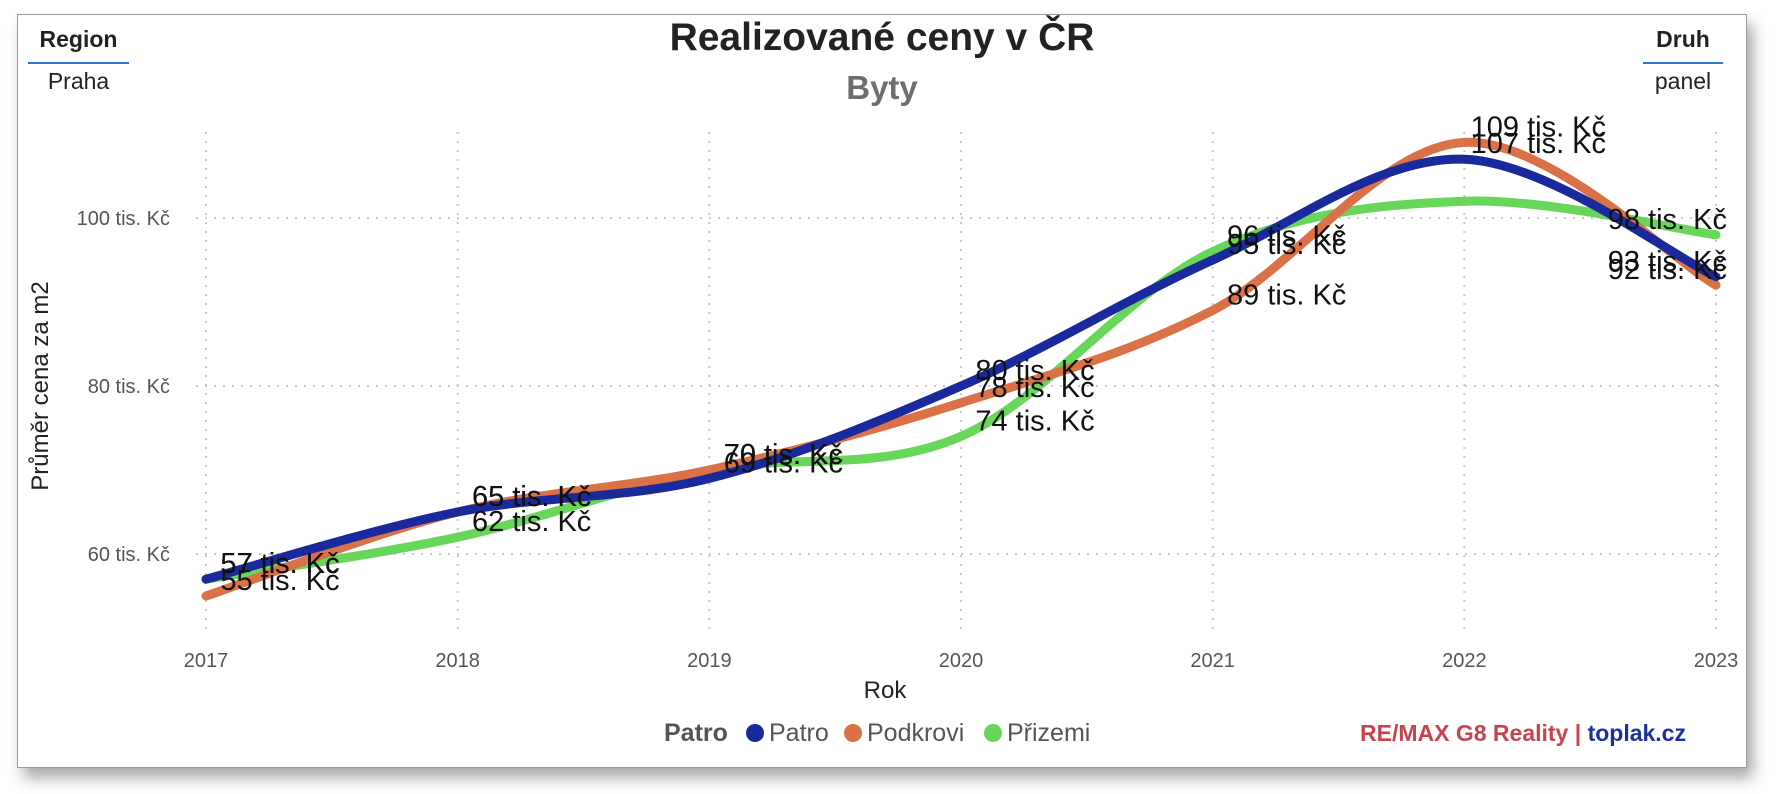 The image size is (1780, 794). What do you see at coordinates (799, 733) in the screenshot?
I see `legend-label: Patro` at bounding box center [799, 733].